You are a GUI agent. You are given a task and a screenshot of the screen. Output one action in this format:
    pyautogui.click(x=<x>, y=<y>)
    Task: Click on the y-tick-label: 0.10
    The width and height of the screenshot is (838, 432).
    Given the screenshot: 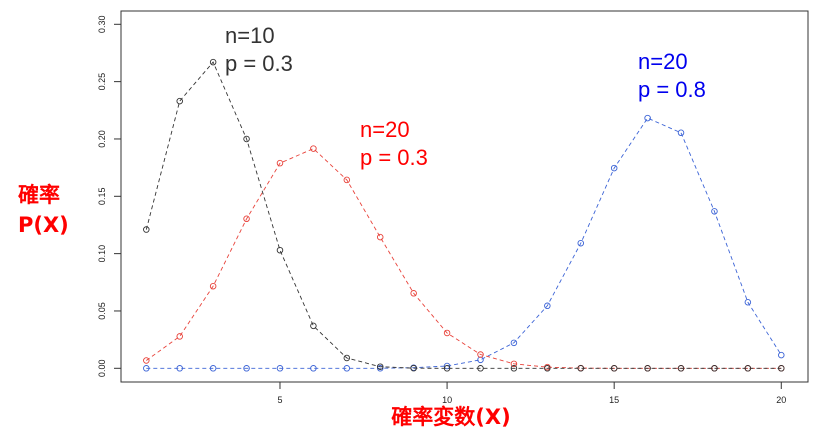 What is the action you would take?
    pyautogui.click(x=102, y=254)
    